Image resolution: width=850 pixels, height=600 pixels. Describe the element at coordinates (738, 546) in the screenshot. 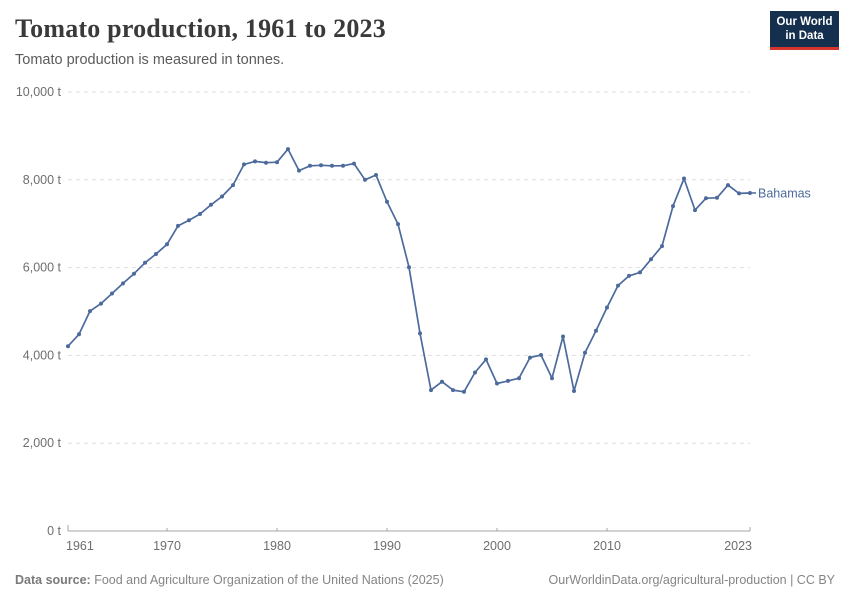

I see `x-tick-label: 2023` at that location.